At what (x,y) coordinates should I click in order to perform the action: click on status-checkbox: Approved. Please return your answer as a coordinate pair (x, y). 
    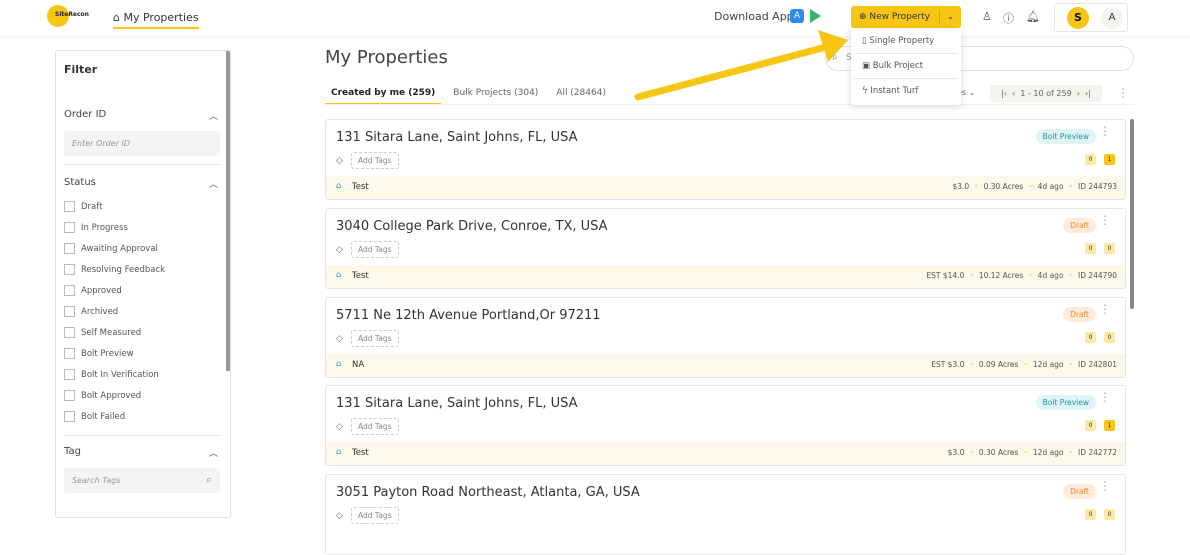
    Looking at the image, I should click on (93, 290).